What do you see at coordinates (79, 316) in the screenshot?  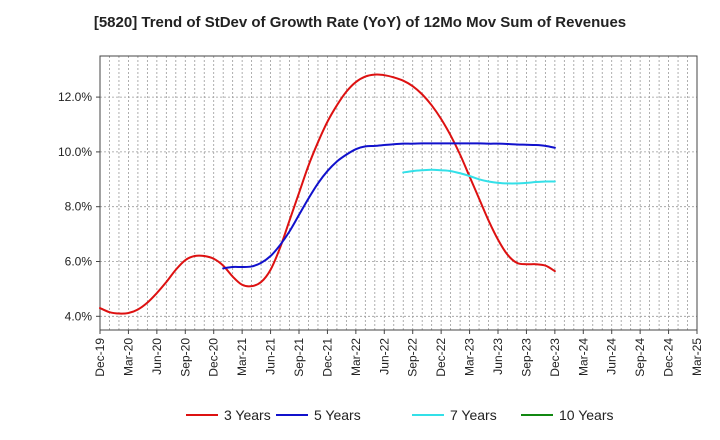 I see `y-tick-label: 4.0%` at bounding box center [79, 316].